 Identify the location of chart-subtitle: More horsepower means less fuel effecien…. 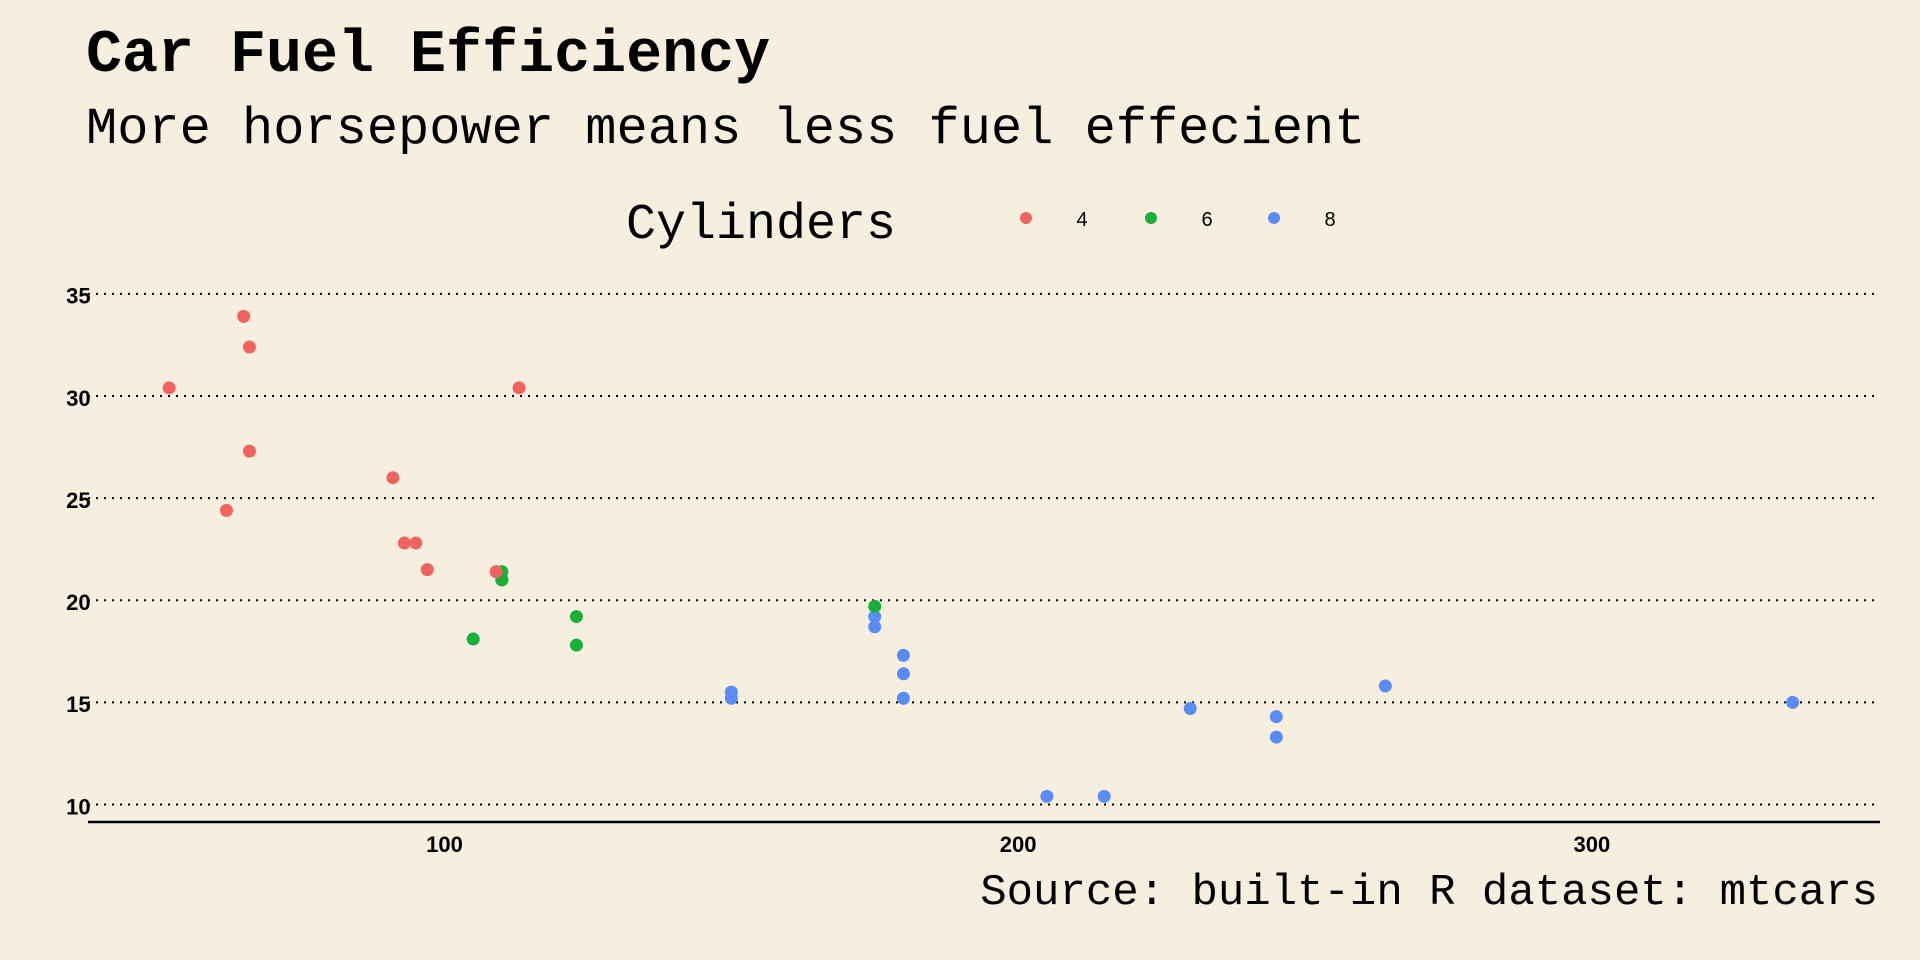
(726, 129).